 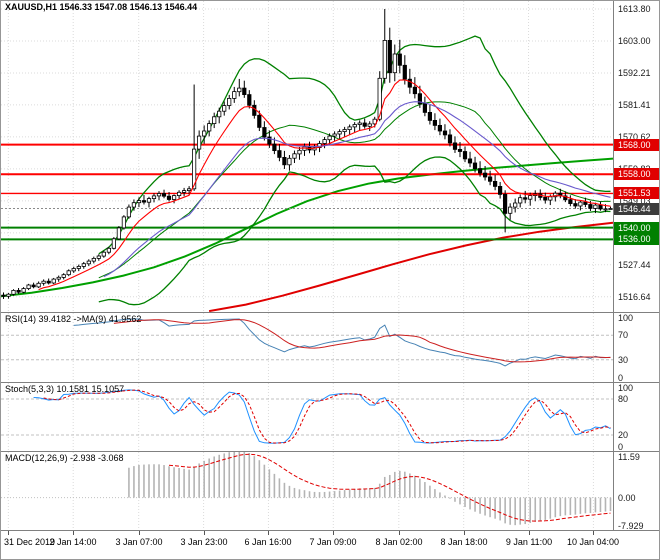 What do you see at coordinates (634, 73) in the screenshot?
I see `price-axis-label: 1592.21` at bounding box center [634, 73].